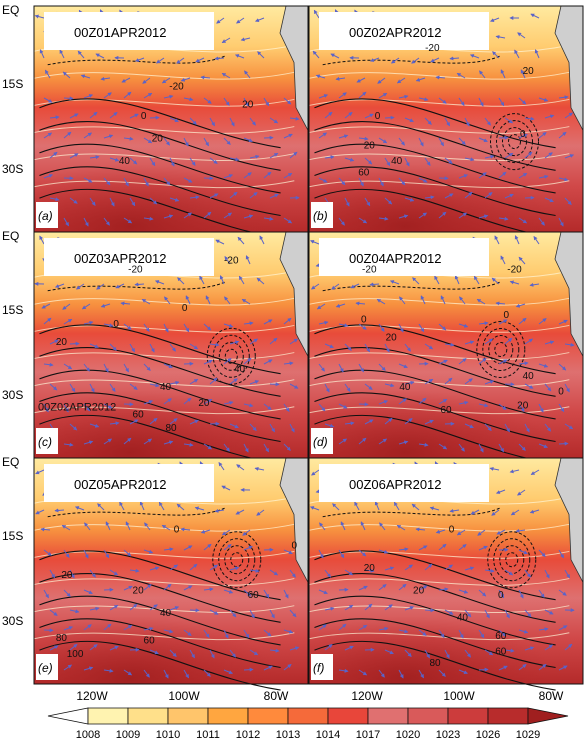  What do you see at coordinates (322, 215) in the screenshot?
I see `panel-tag-box` at bounding box center [322, 215].